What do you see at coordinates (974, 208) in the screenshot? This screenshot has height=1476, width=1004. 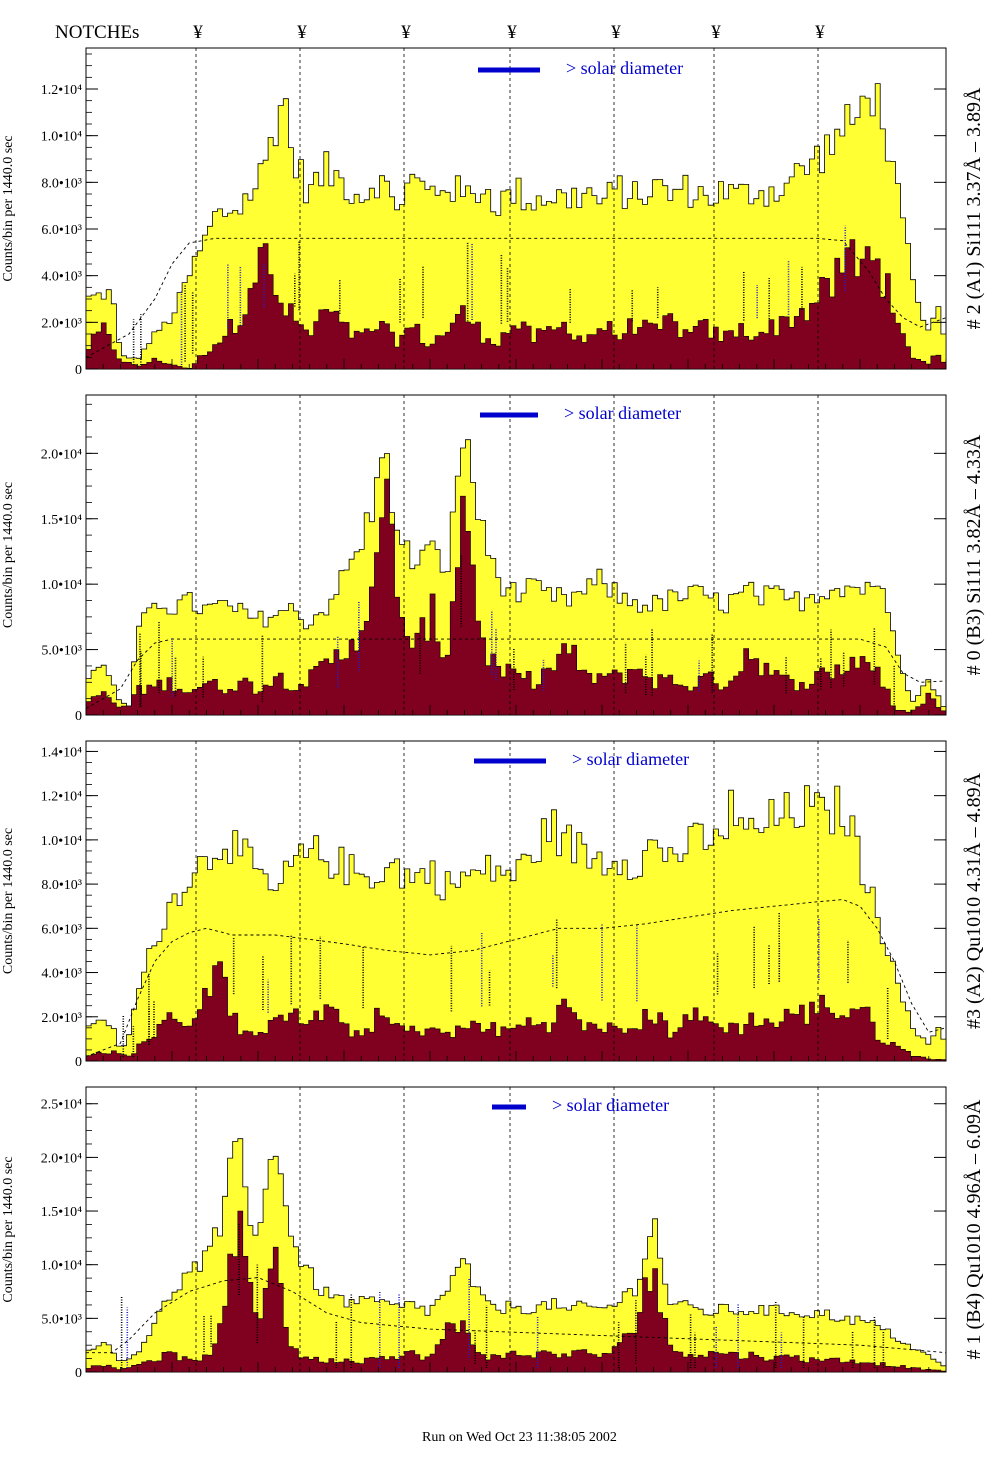 I see `panel-title: # 2 (A1) Si111 3.37Å – 3.89Å` at bounding box center [974, 208].